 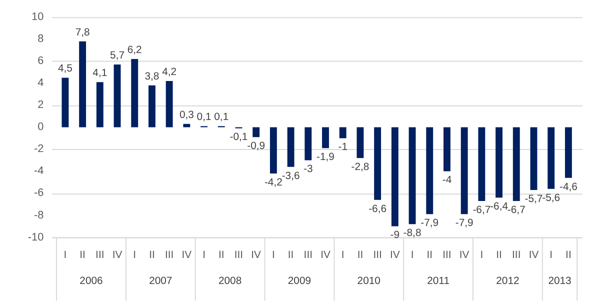 What do you see at coordinates (65, 69) in the screenshot?
I see `data-label: 4,5` at bounding box center [65, 69].